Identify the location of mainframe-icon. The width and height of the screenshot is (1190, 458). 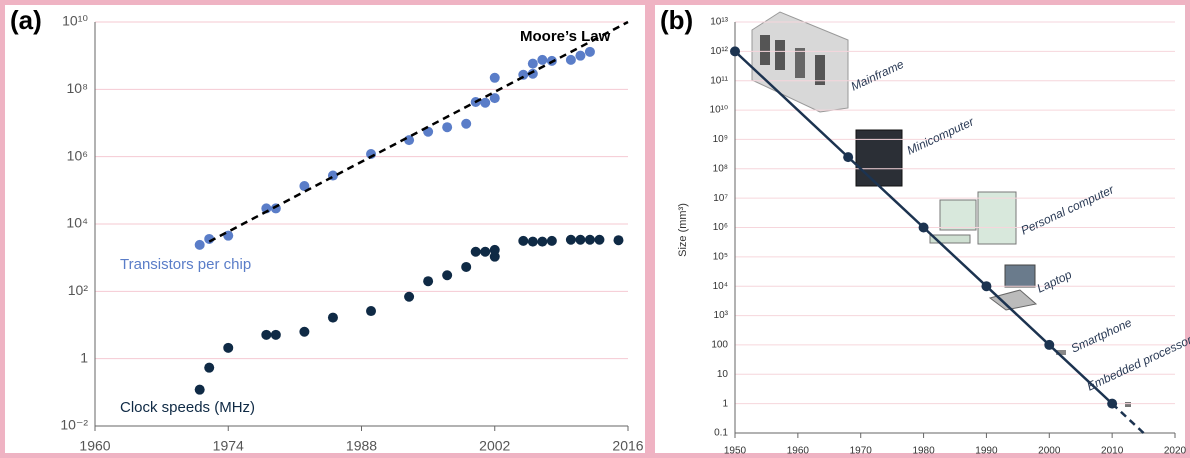
(800, 62).